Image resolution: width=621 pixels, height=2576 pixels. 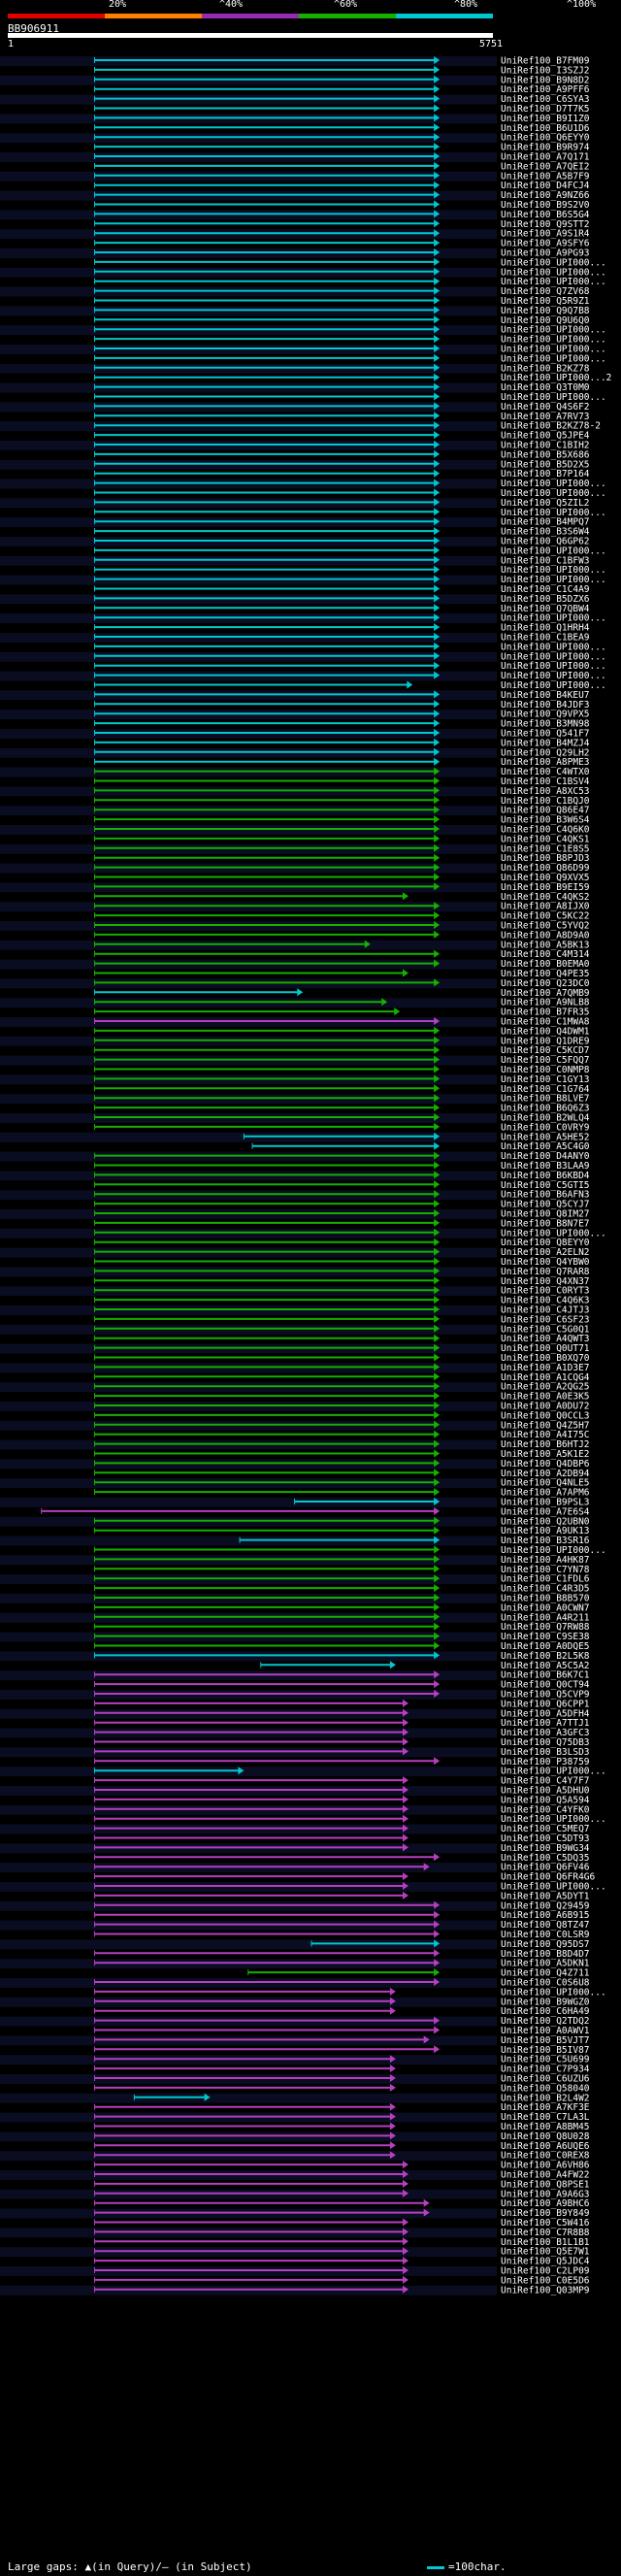 What do you see at coordinates (545, 1329) in the screenshot?
I see `hit-label: UniRef100_C5G0Q1` at bounding box center [545, 1329].